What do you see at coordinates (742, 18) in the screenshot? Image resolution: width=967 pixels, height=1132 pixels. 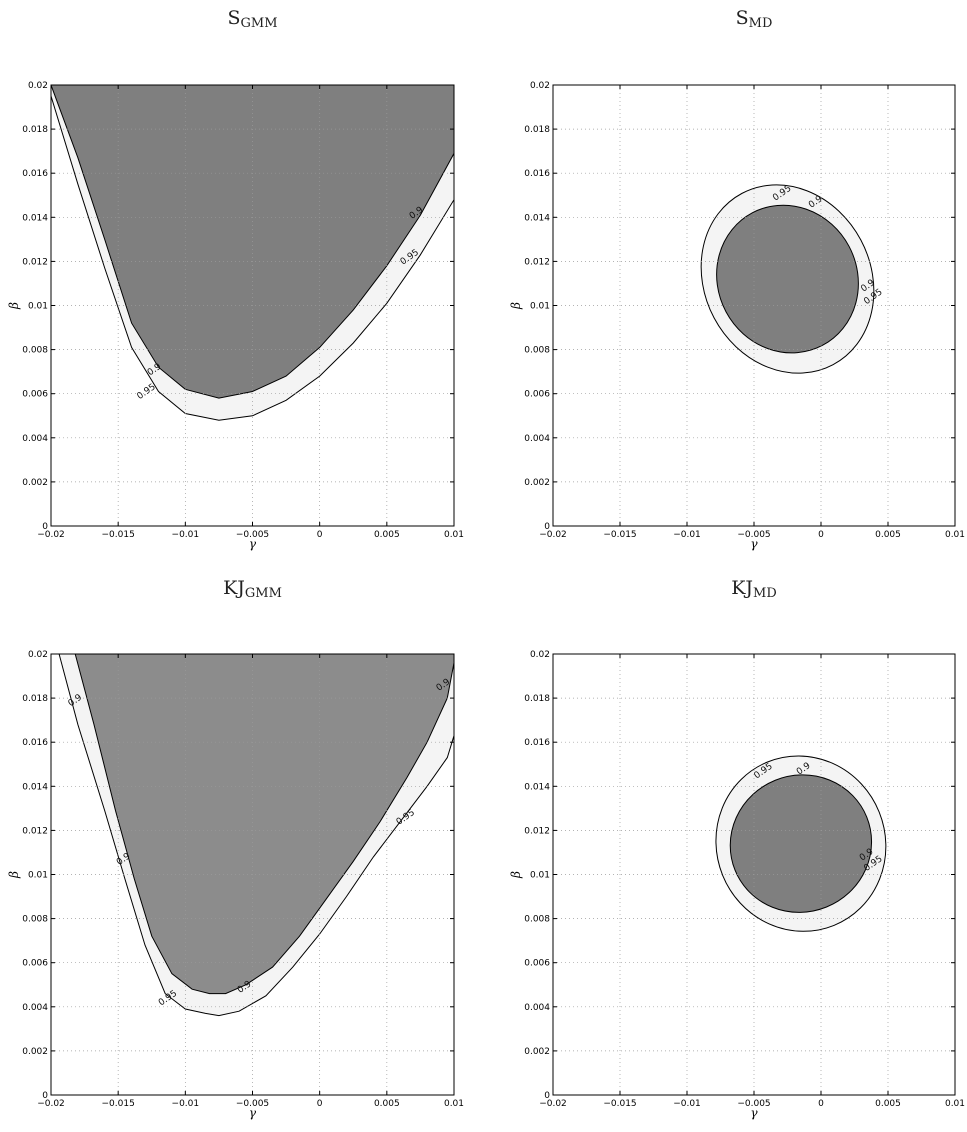 I see `panel-title-main: S` at bounding box center [742, 18].